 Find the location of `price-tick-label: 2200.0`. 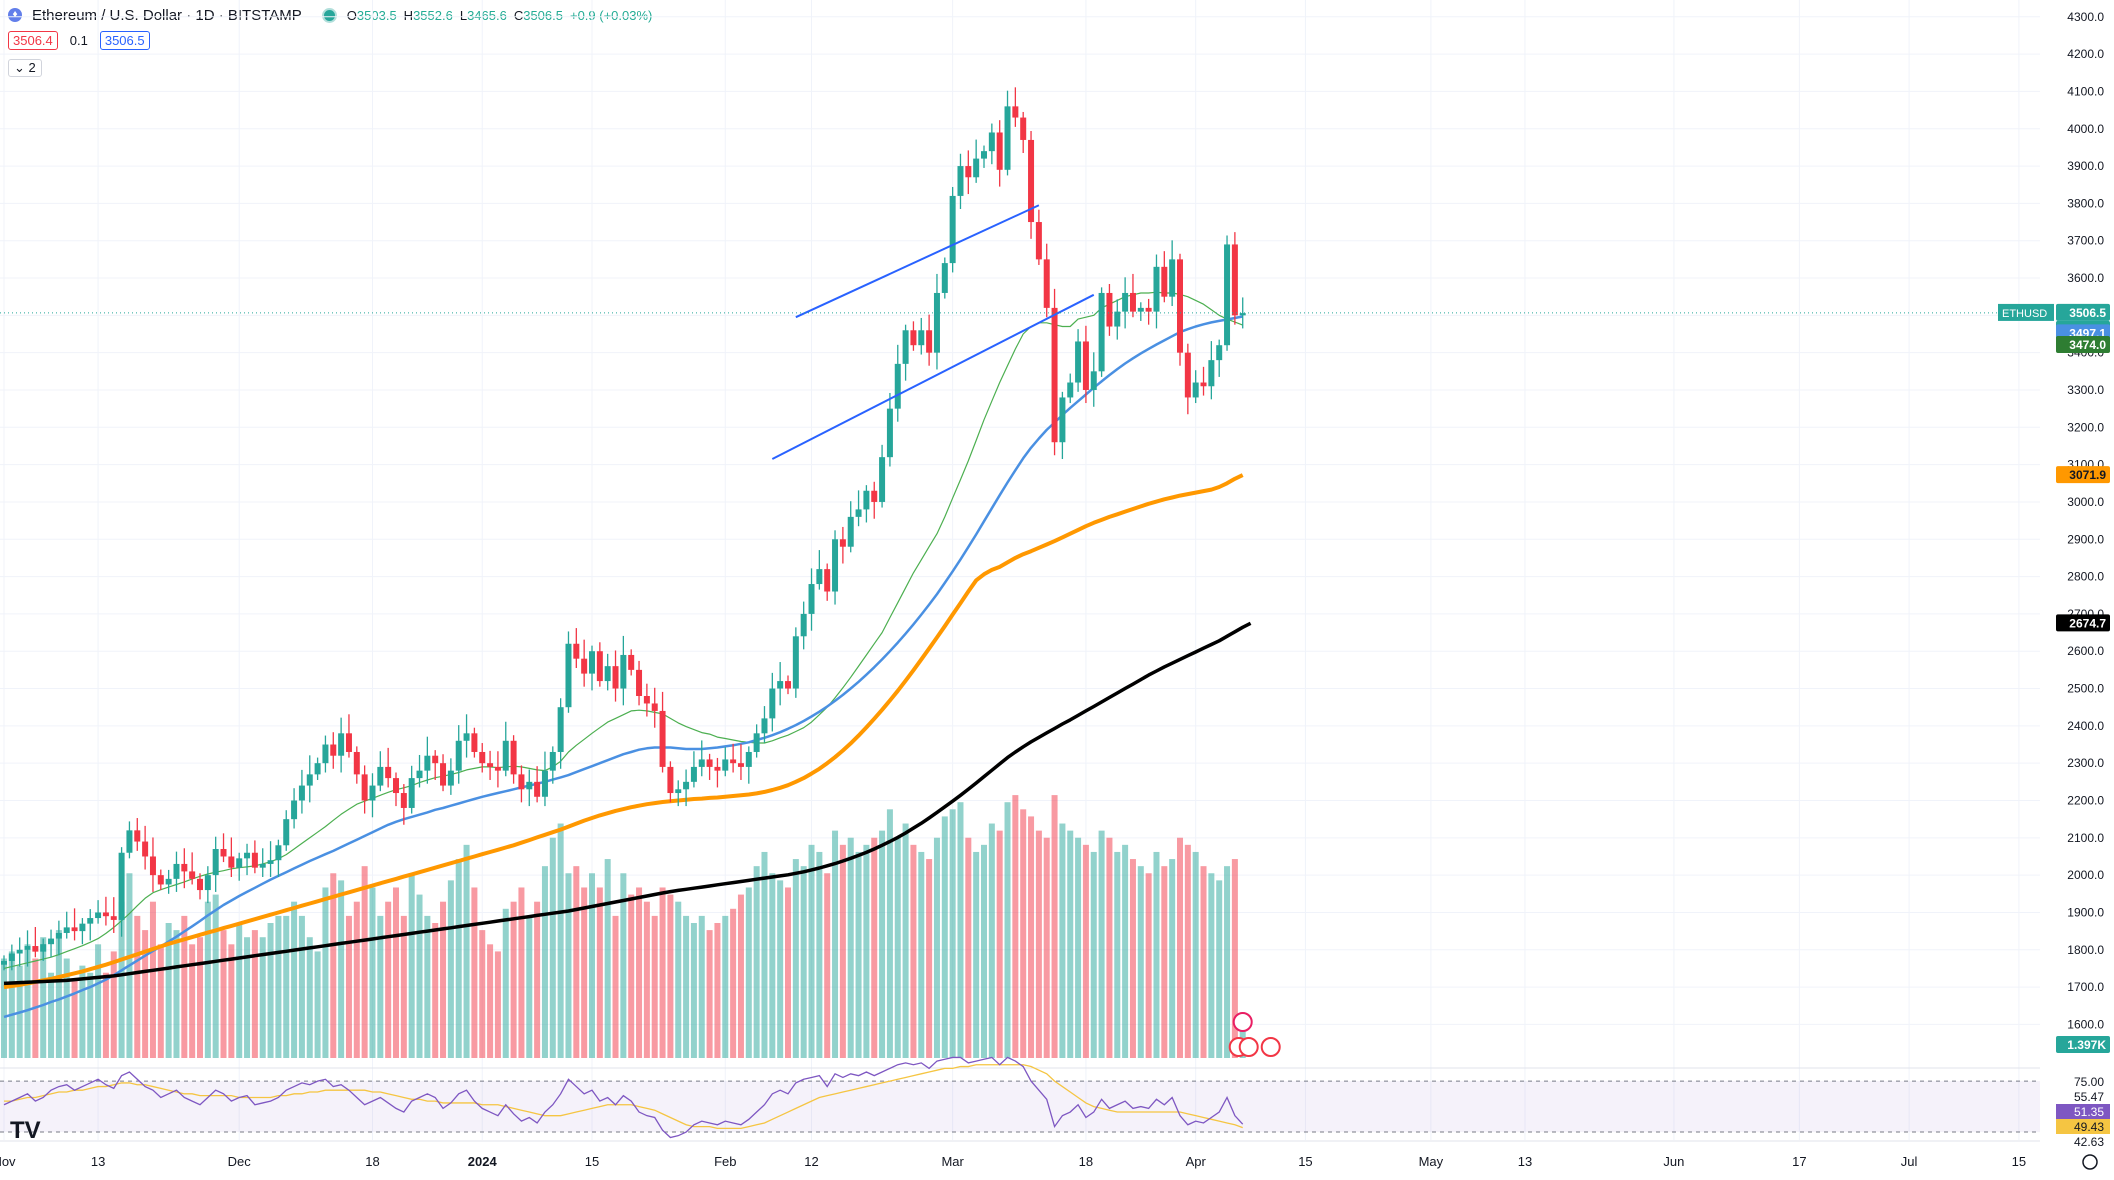

price-tick-label: 2200.0 is located at coordinates (2085, 800).